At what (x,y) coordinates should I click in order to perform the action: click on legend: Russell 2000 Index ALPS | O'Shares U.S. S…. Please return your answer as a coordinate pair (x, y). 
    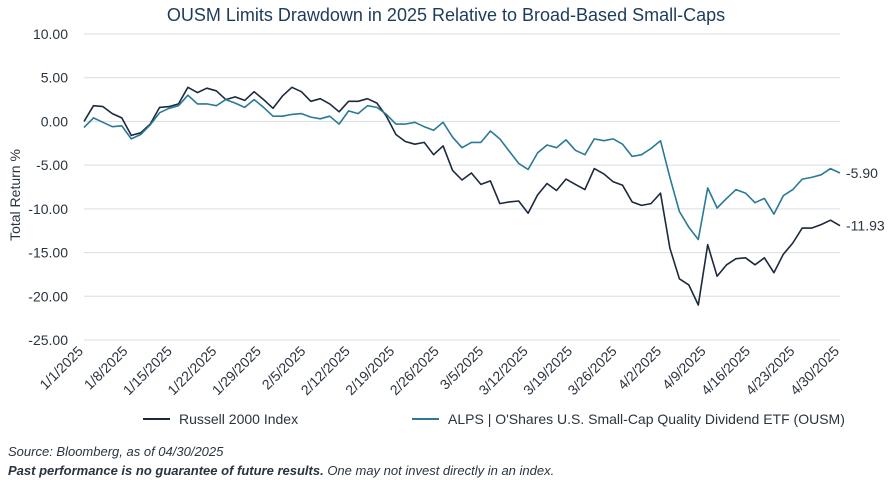
    Looking at the image, I should click on (494, 419).